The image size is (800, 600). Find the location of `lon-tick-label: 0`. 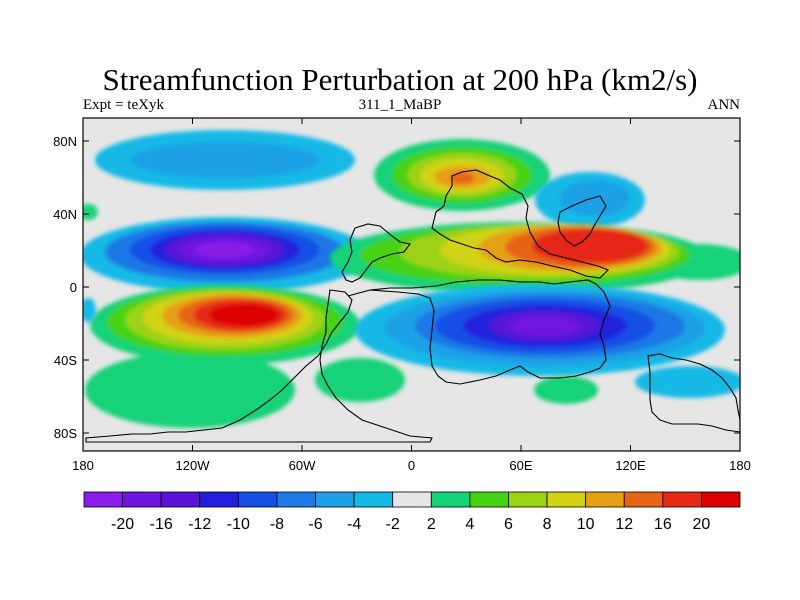

lon-tick-label: 0 is located at coordinates (411, 465).